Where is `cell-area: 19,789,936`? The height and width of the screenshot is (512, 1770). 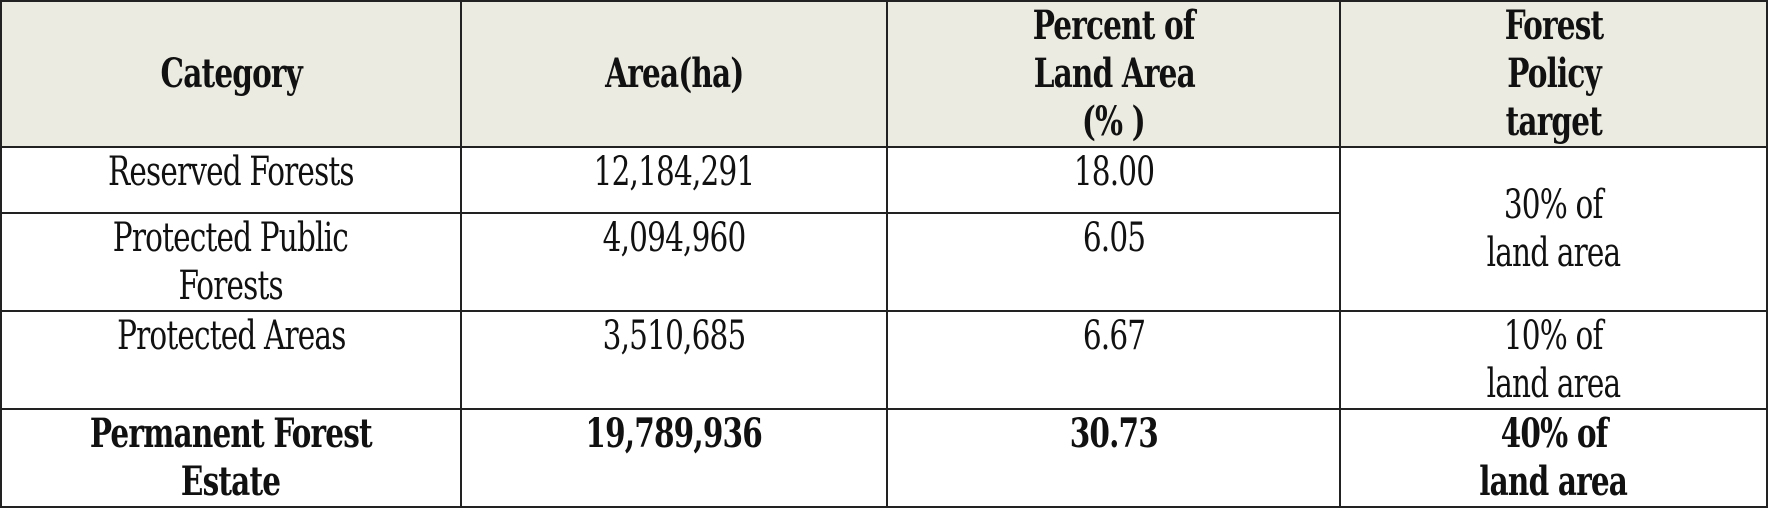 cell-area: 19,789,936 is located at coordinates (674, 458).